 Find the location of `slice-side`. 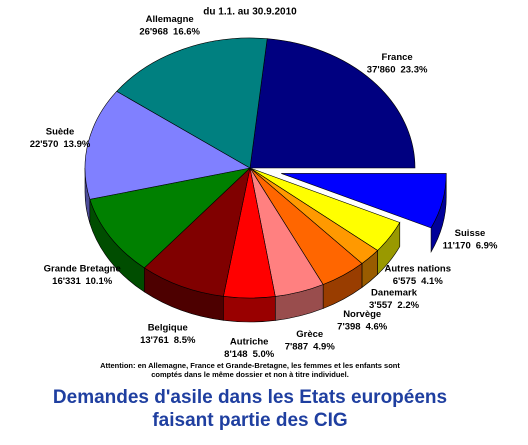

slice-side is located at coordinates (249, 309).